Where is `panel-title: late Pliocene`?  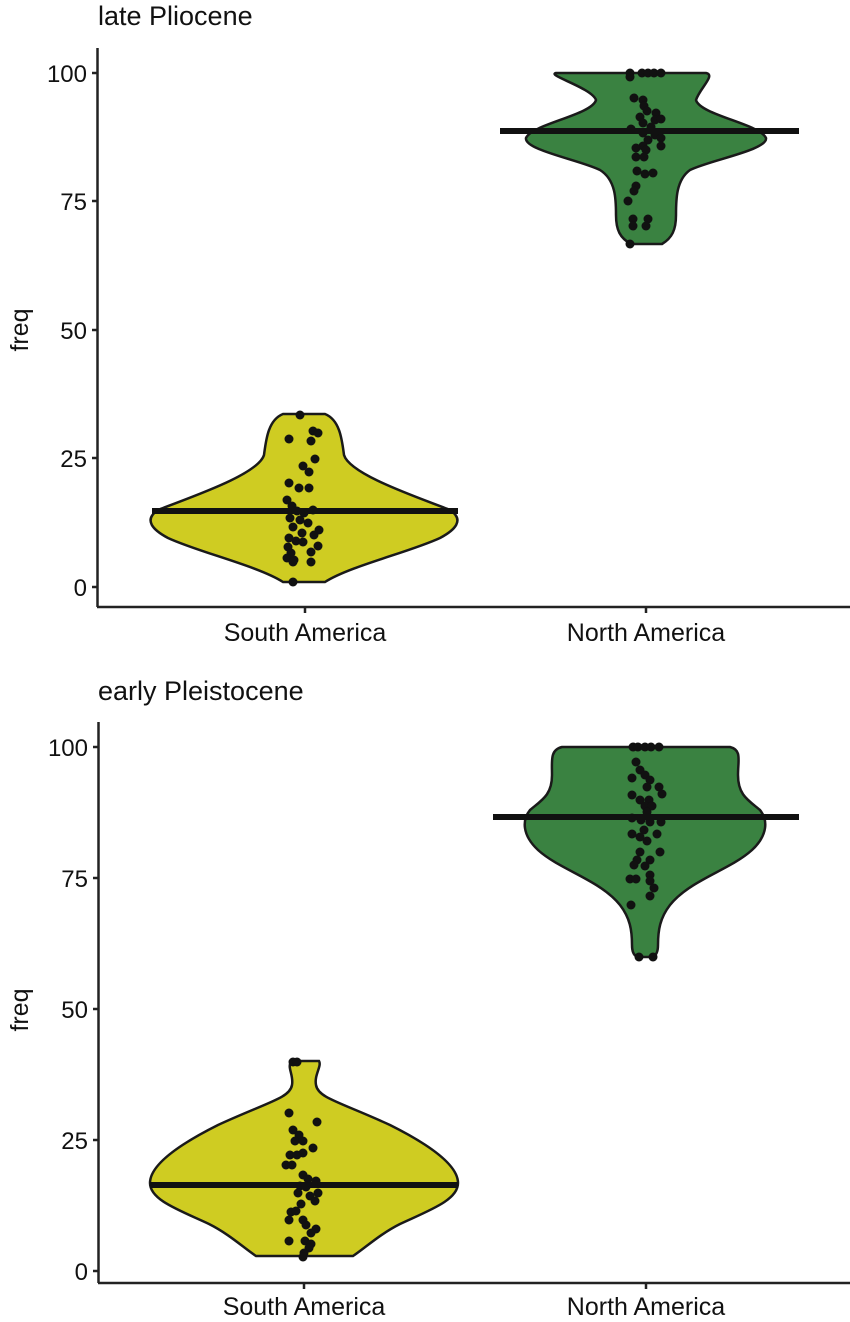
panel-title: late Pliocene is located at coordinates (175, 16).